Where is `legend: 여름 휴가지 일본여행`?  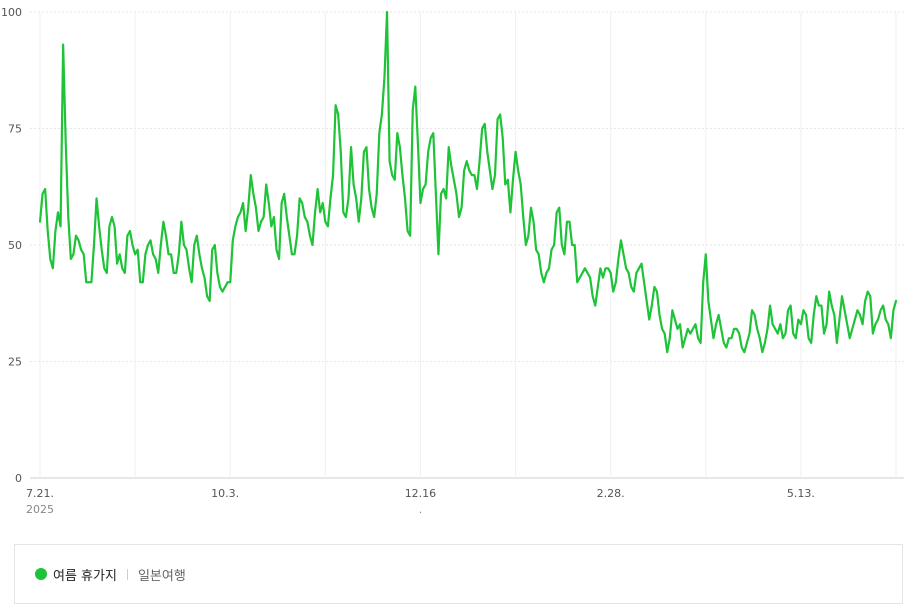 legend: 여름 휴가지 일본여행 is located at coordinates (458, 574).